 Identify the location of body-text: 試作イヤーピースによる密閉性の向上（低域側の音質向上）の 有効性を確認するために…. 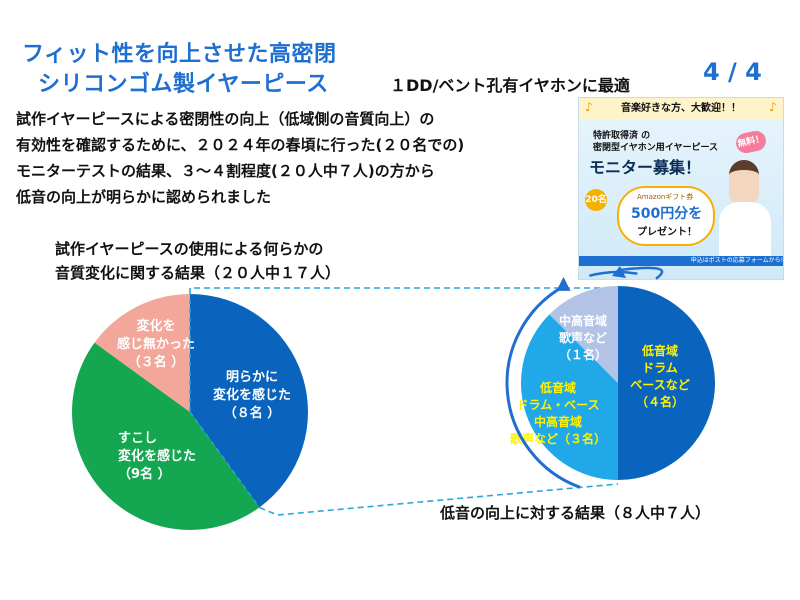
(296, 158).